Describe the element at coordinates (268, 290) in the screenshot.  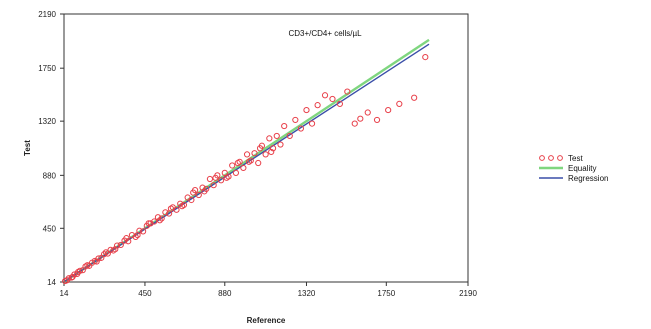
I see `x-axis-ticks: 14 450 880 1320 1750 2190` at that location.